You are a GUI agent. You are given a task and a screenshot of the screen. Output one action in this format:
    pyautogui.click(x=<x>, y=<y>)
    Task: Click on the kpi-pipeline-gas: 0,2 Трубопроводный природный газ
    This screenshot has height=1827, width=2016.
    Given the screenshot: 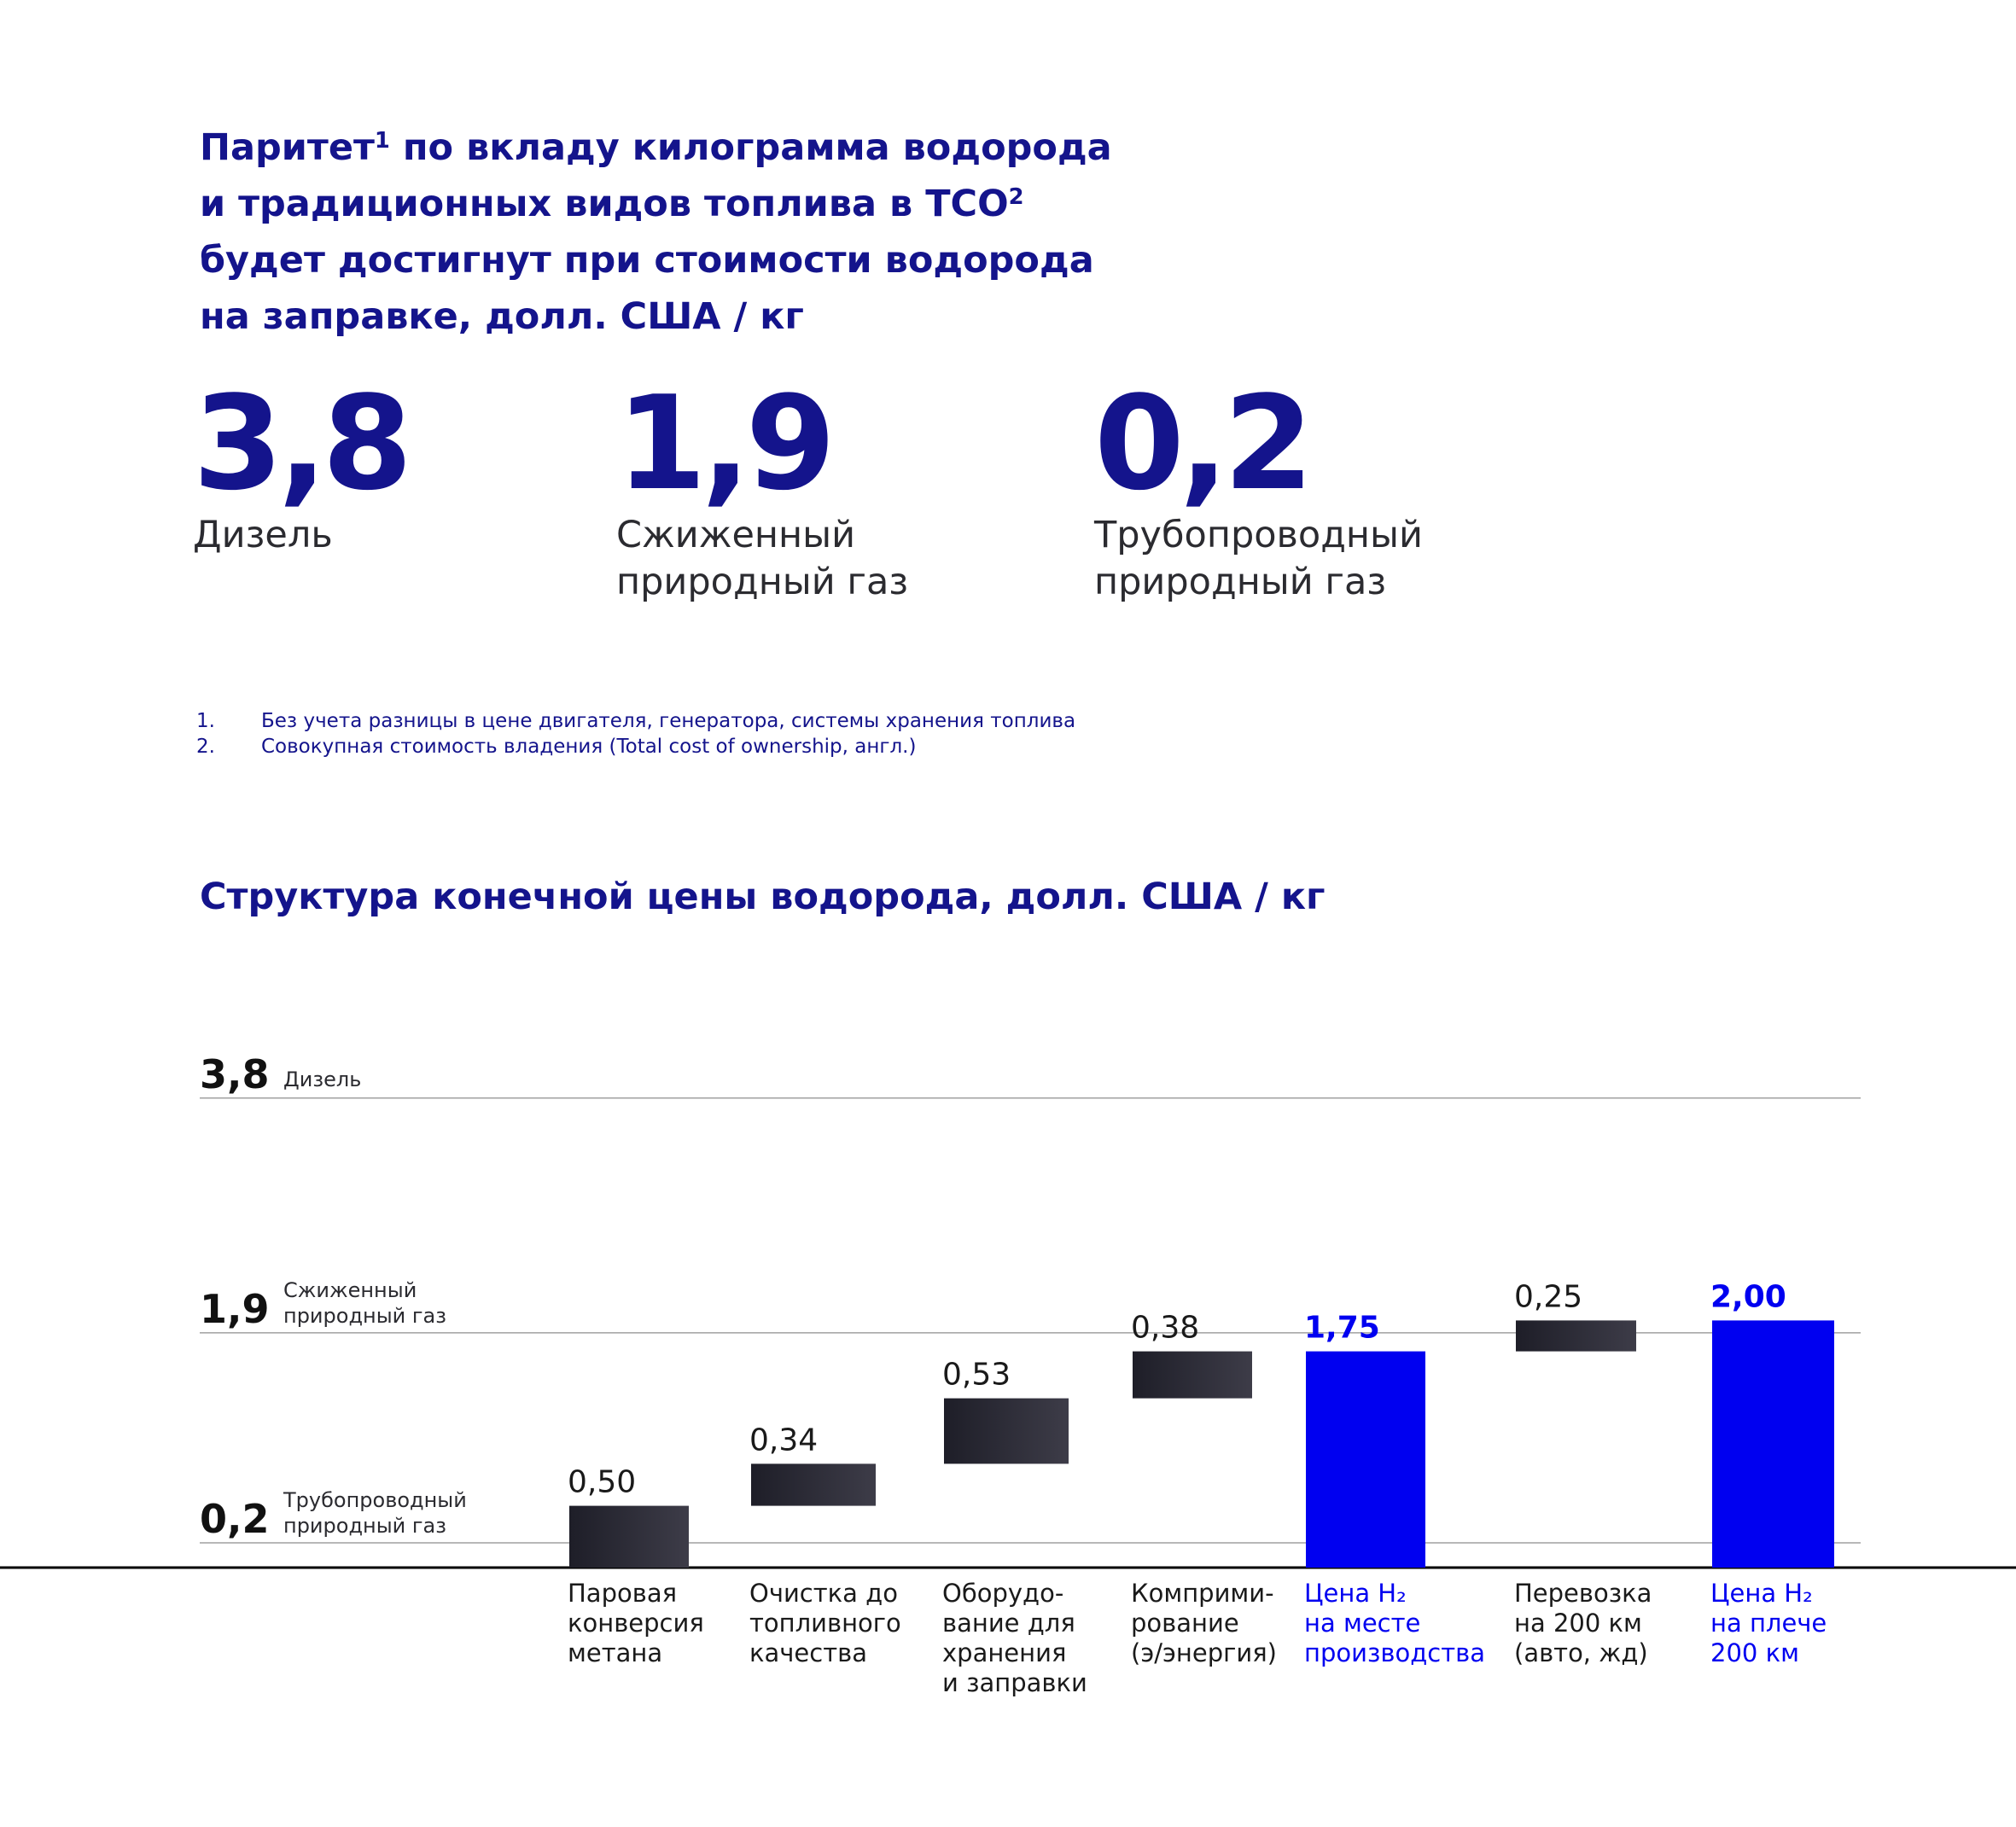 What is the action you would take?
    pyautogui.click(x=1258, y=491)
    